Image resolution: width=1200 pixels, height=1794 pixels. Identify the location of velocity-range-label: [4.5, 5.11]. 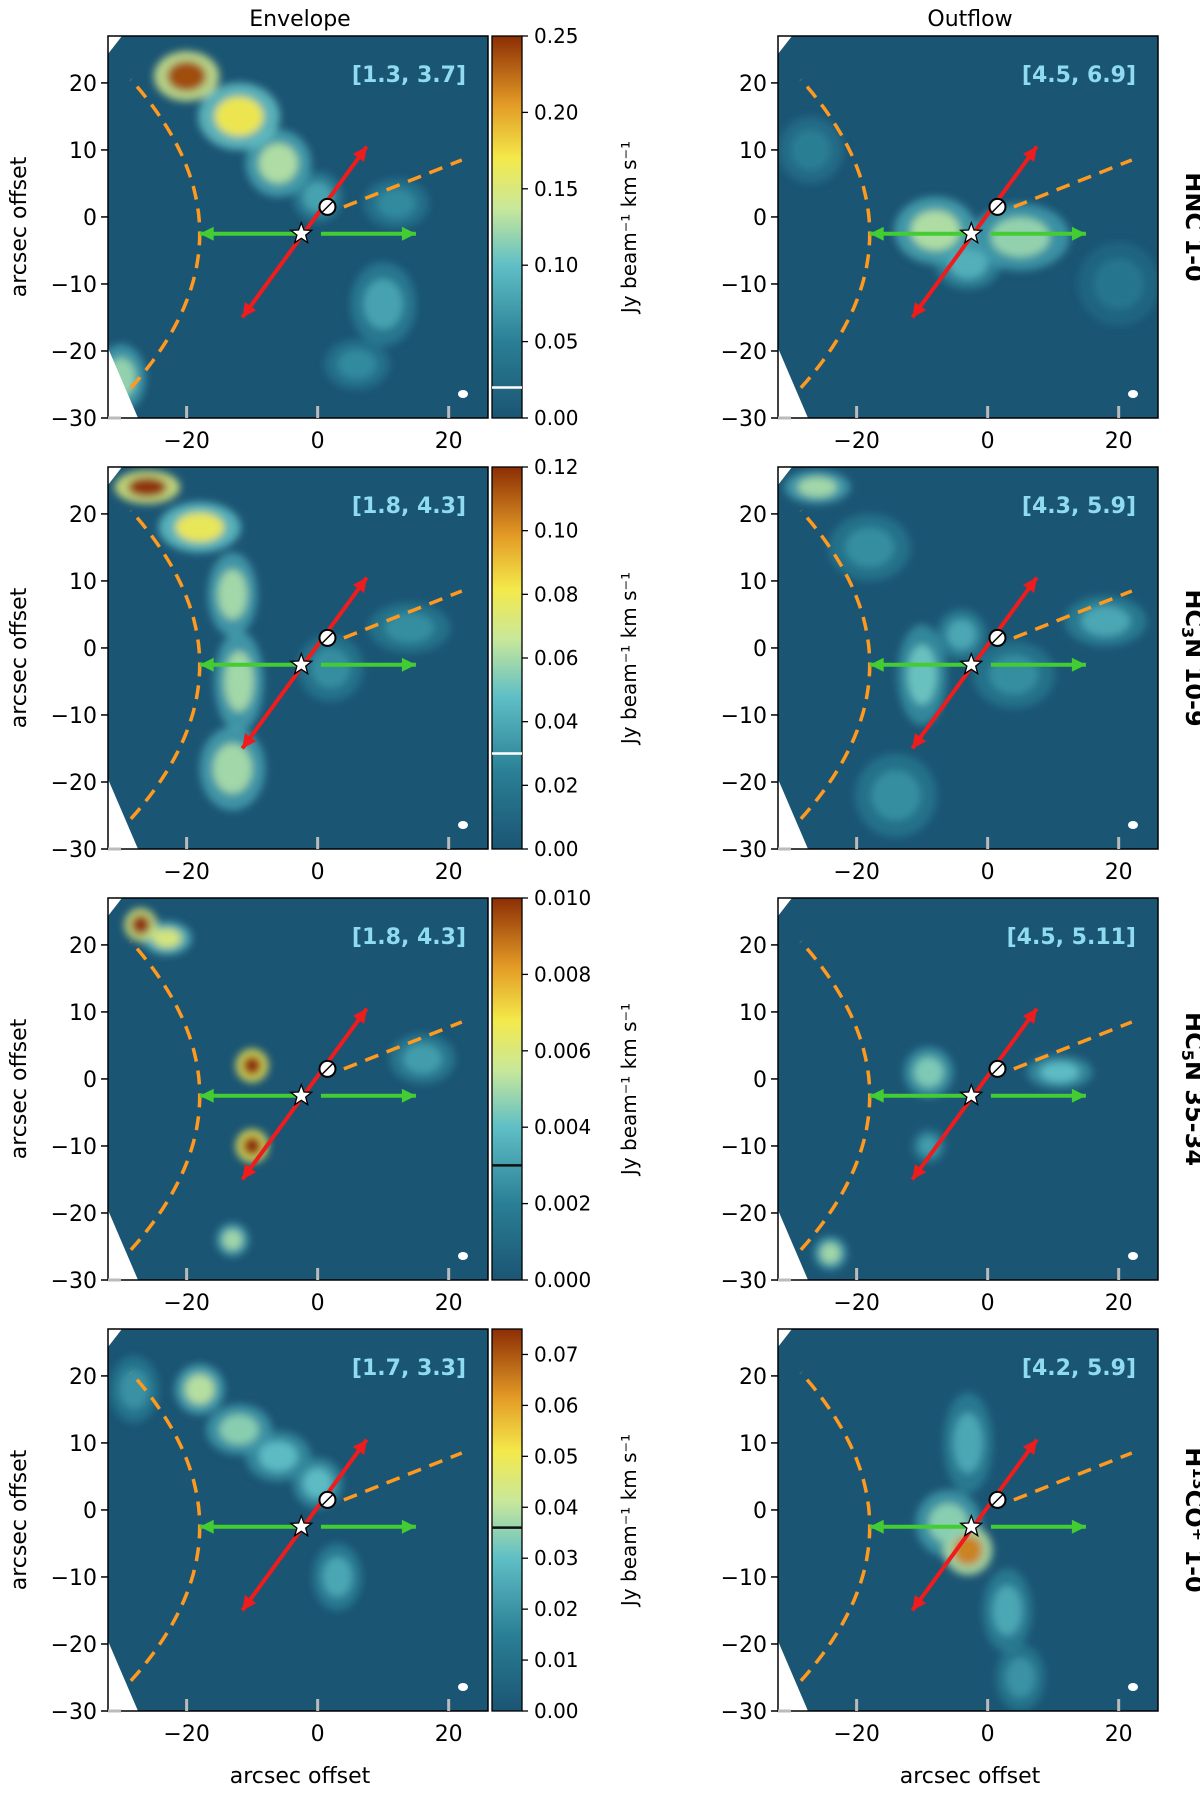
(1071, 937).